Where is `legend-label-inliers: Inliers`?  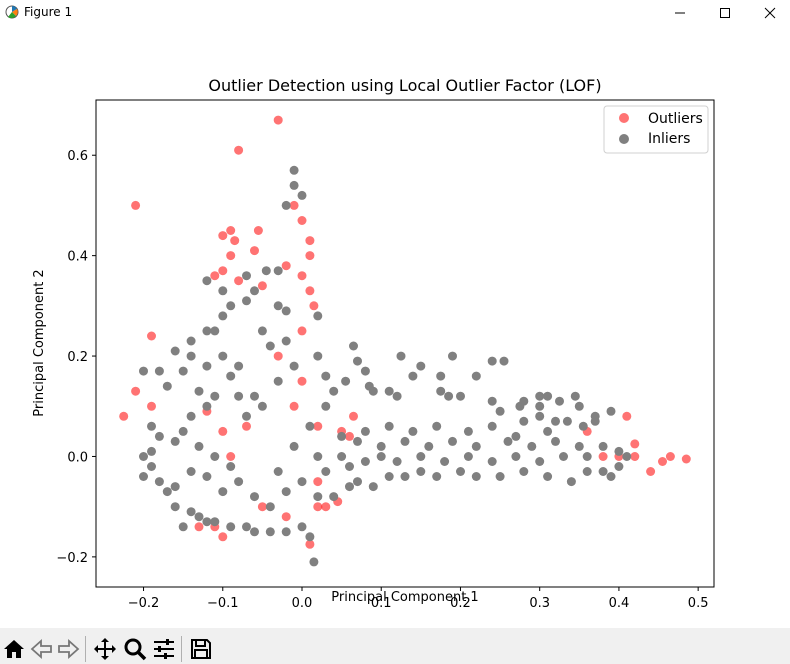 legend-label-inliers: Inliers is located at coordinates (669, 139).